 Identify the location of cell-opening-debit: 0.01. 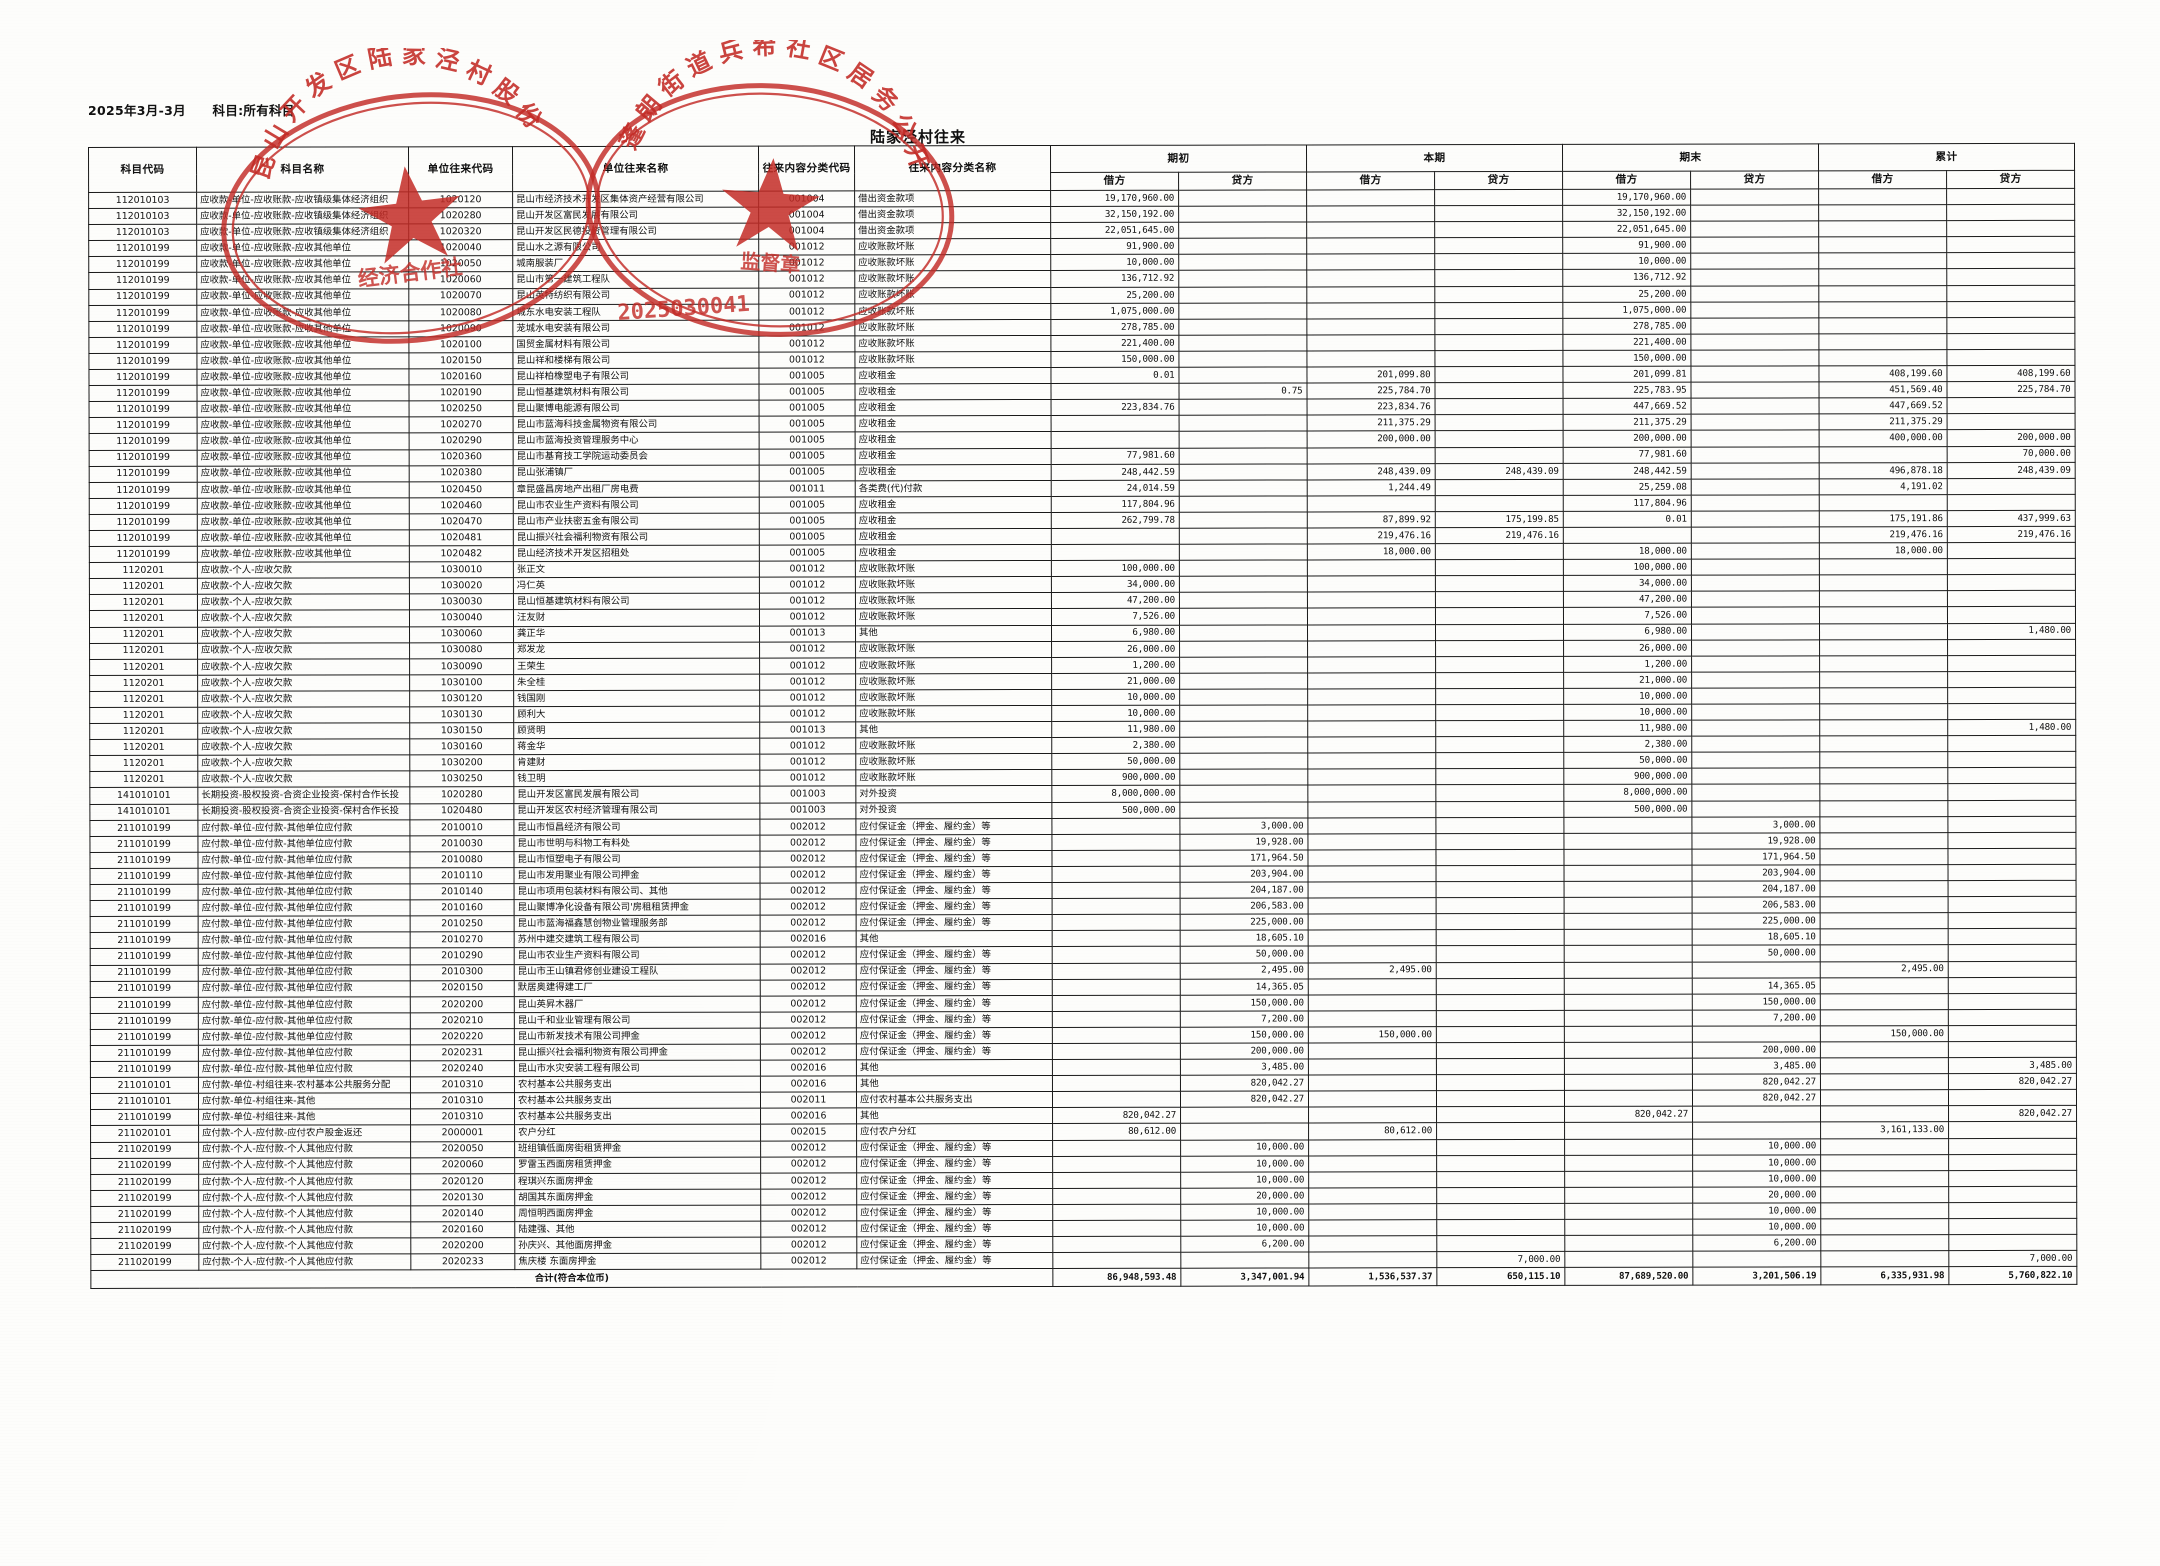
(1114, 375).